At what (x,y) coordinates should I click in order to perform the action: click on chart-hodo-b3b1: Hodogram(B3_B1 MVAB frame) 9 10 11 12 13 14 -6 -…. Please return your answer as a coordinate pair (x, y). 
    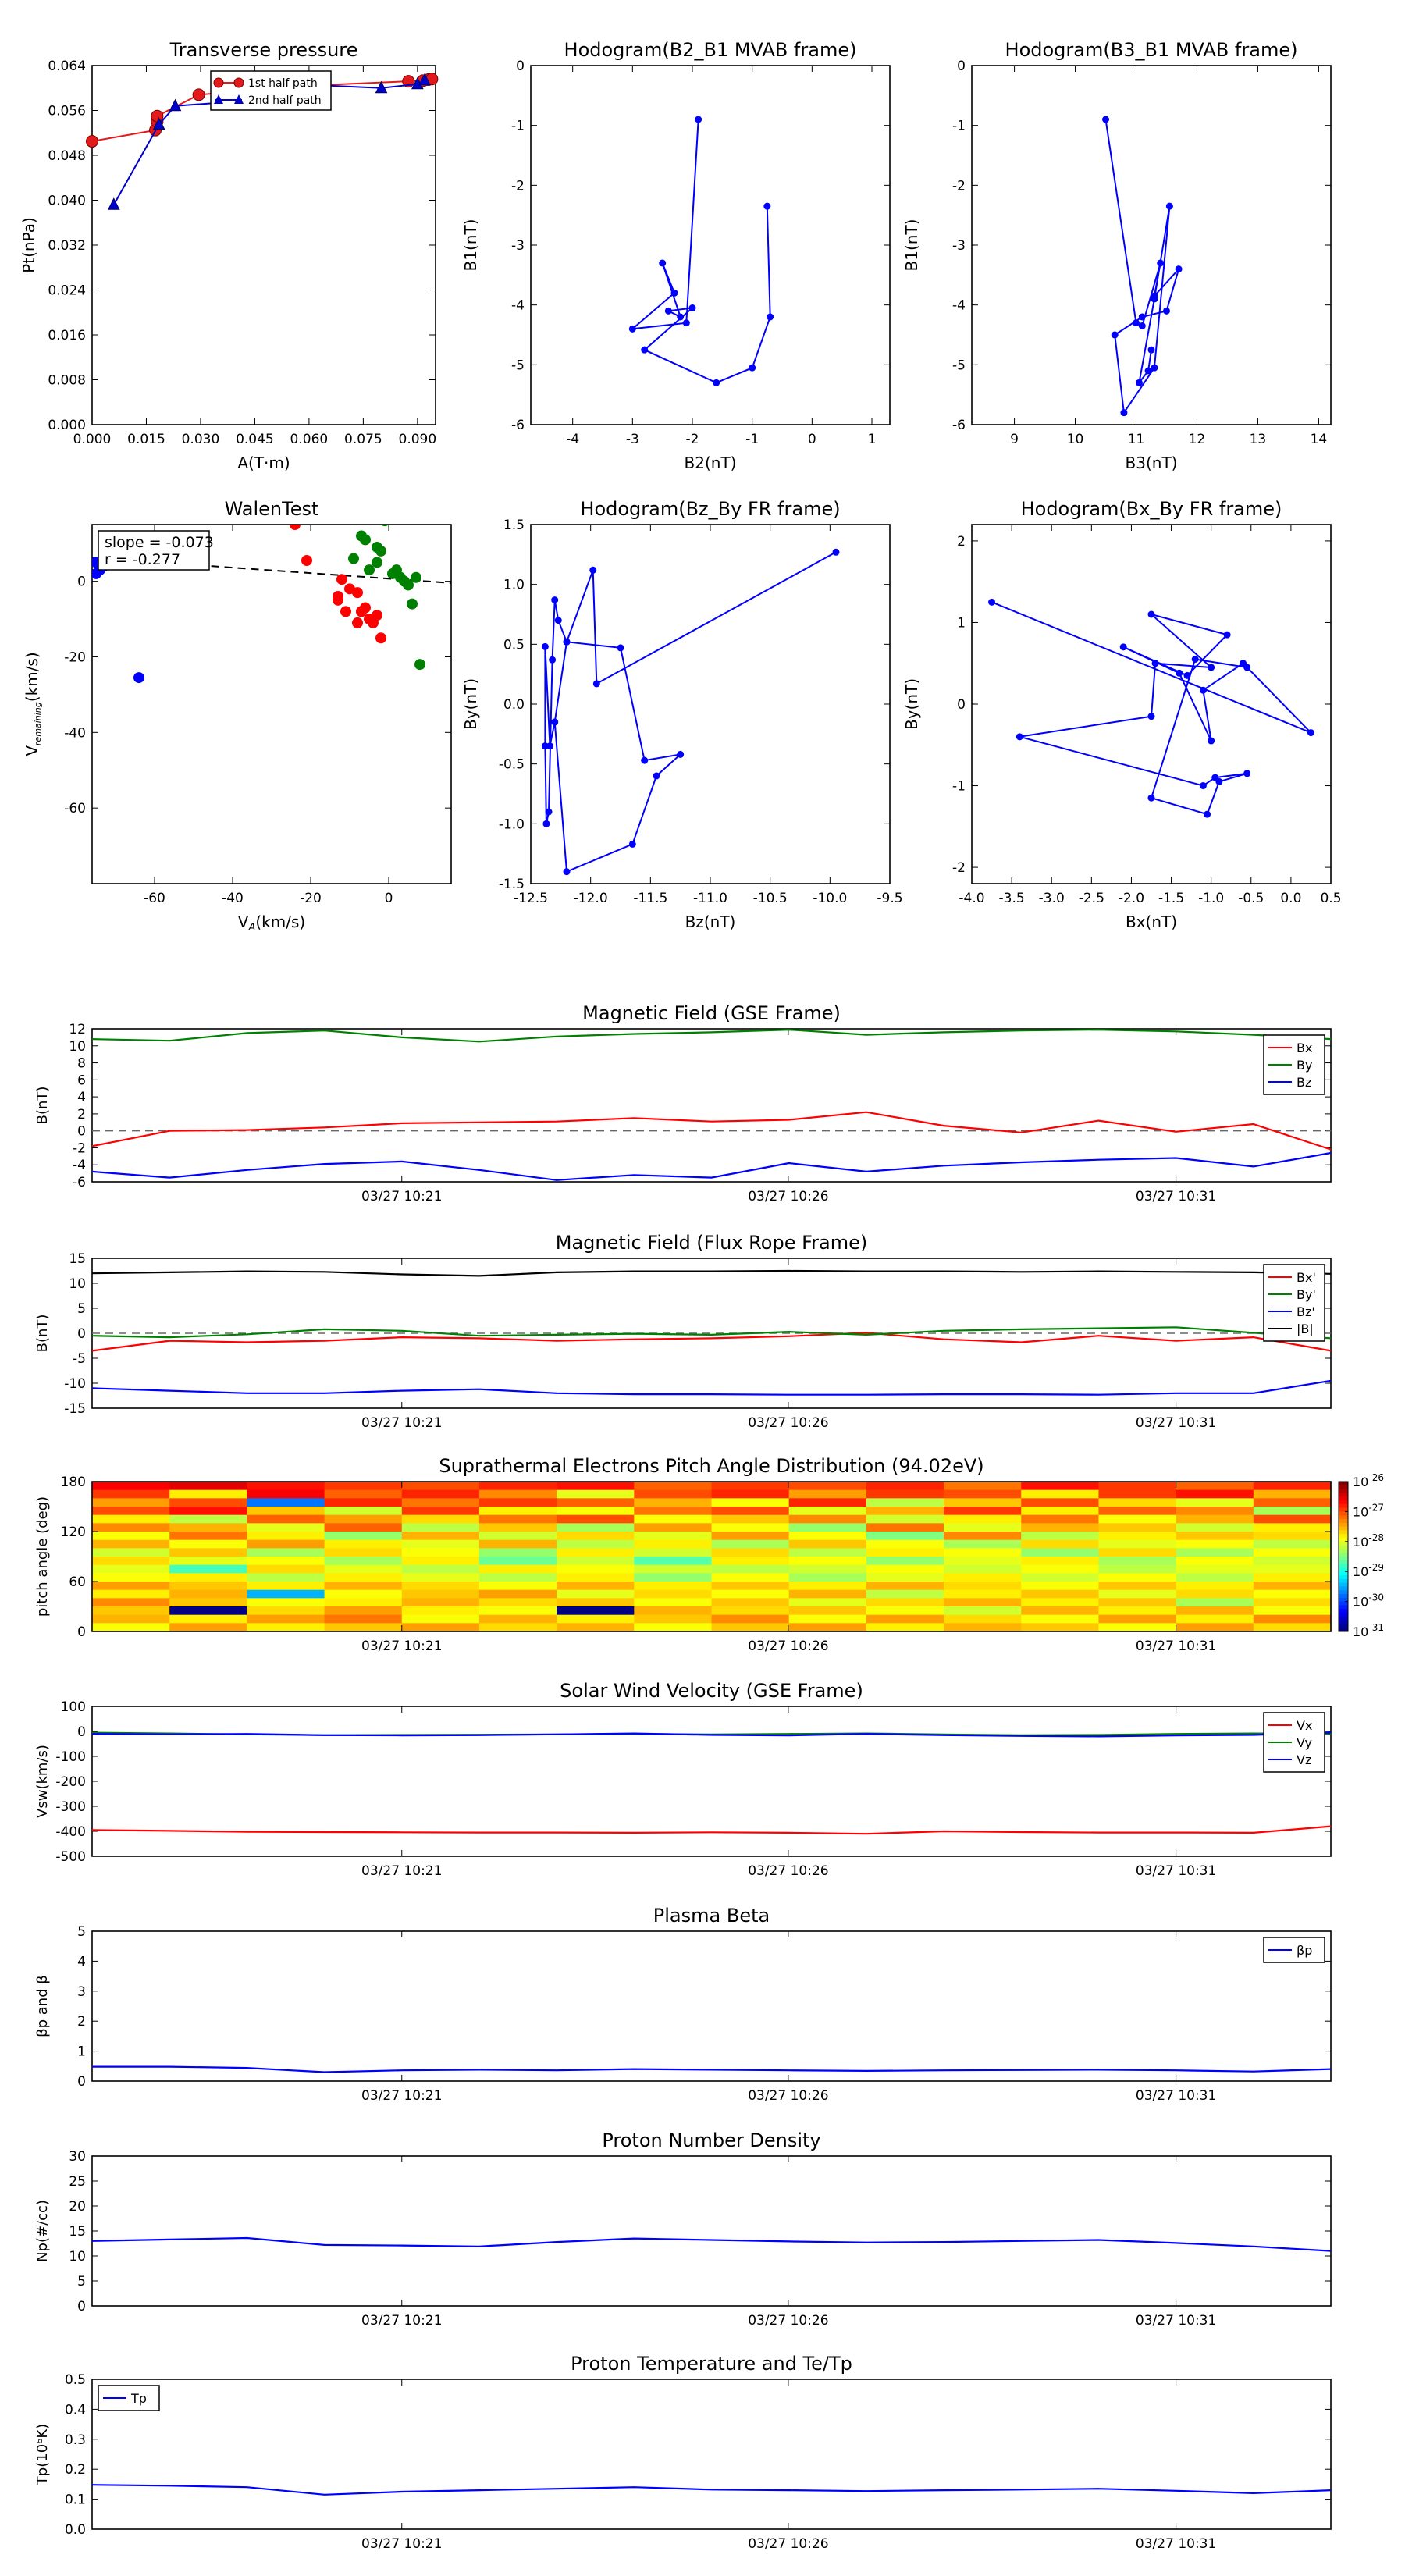
    Looking at the image, I should click on (1117, 255).